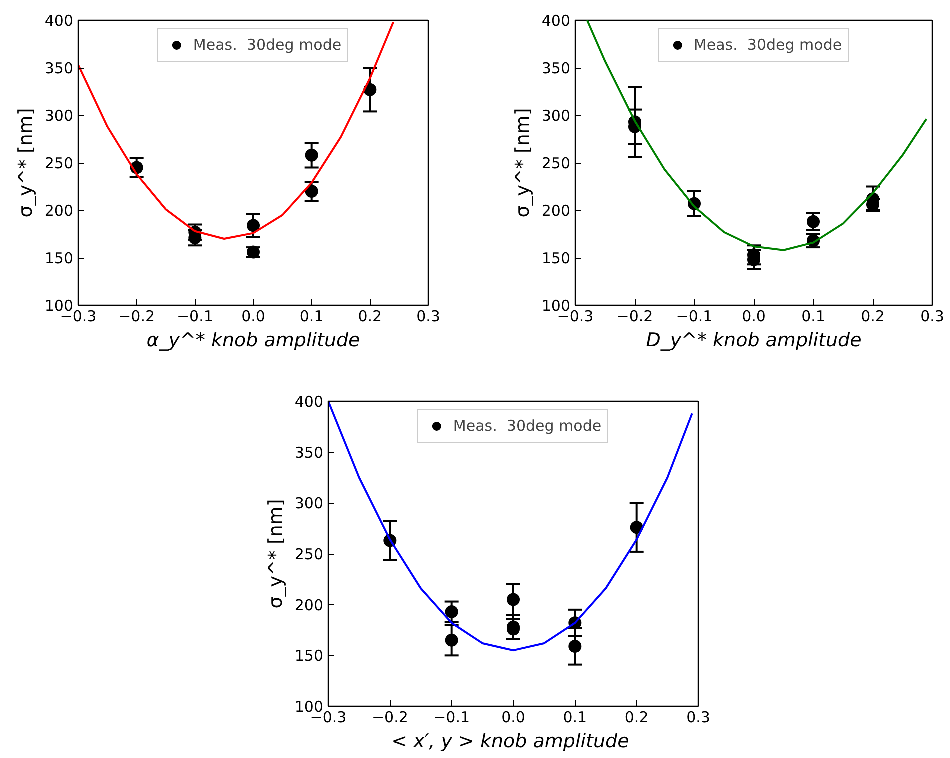  What do you see at coordinates (253, 341) in the screenshot?
I see `x-axis-title: α_y^* knob amplitude` at bounding box center [253, 341].